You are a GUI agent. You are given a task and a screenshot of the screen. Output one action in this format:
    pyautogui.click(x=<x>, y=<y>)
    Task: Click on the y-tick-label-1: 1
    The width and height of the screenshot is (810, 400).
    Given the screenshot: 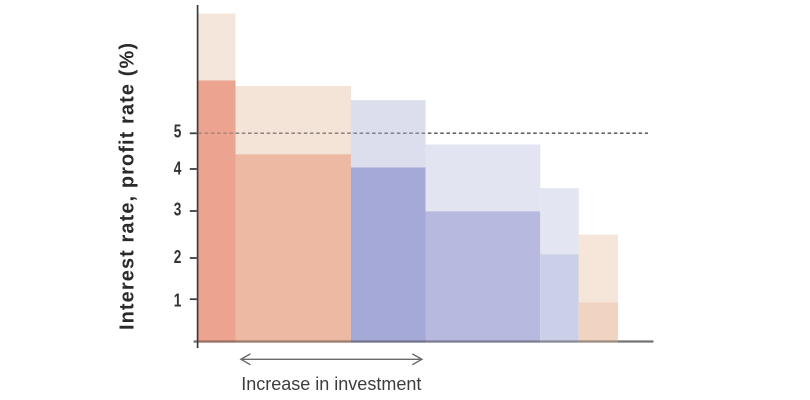 What is the action you would take?
    pyautogui.click(x=178, y=301)
    